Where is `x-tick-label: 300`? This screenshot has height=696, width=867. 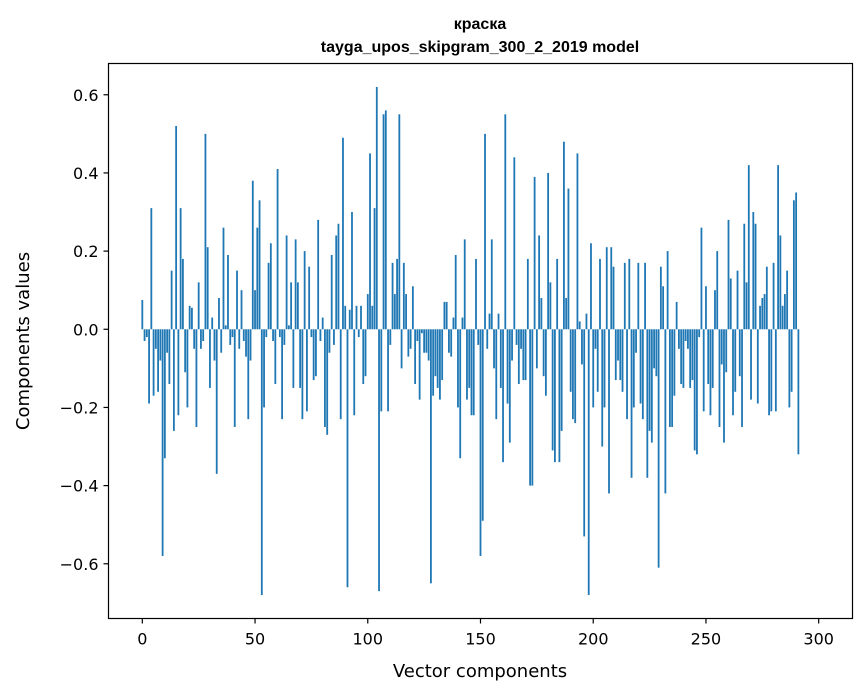 x-tick-label: 300 is located at coordinates (818, 639).